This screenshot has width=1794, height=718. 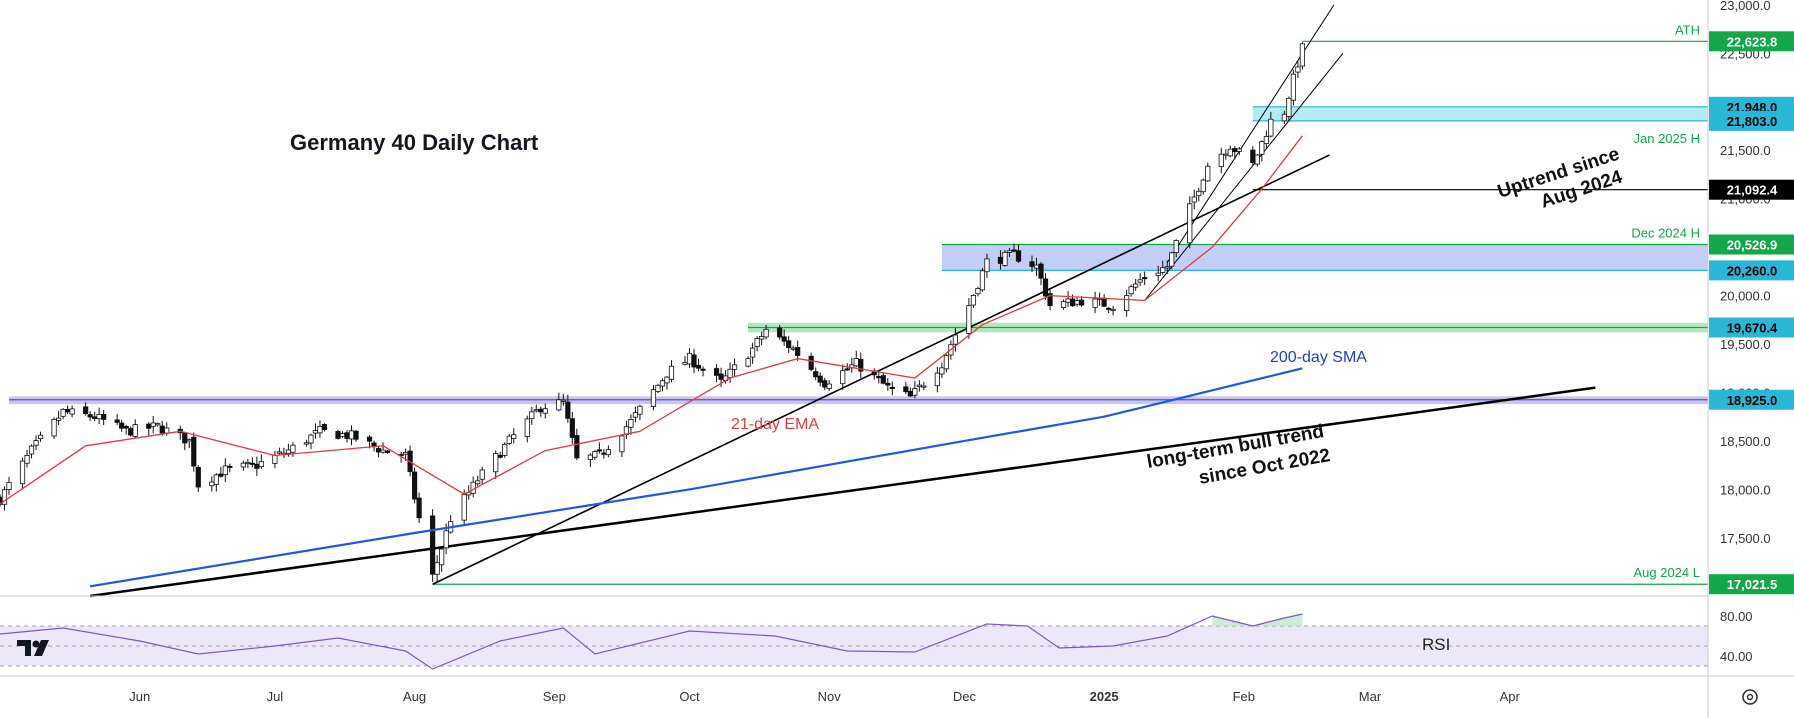 I want to click on chart-title: Germany 40 Daily Chart, so click(x=414, y=142).